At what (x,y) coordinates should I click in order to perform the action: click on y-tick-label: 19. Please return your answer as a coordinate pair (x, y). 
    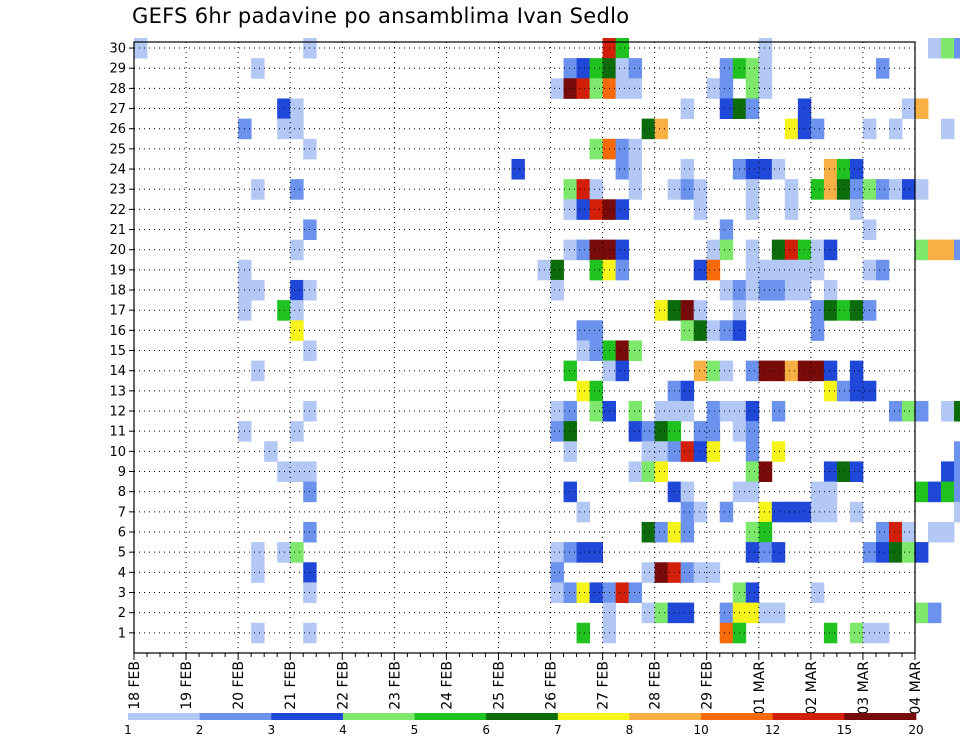
    Looking at the image, I should click on (117, 270).